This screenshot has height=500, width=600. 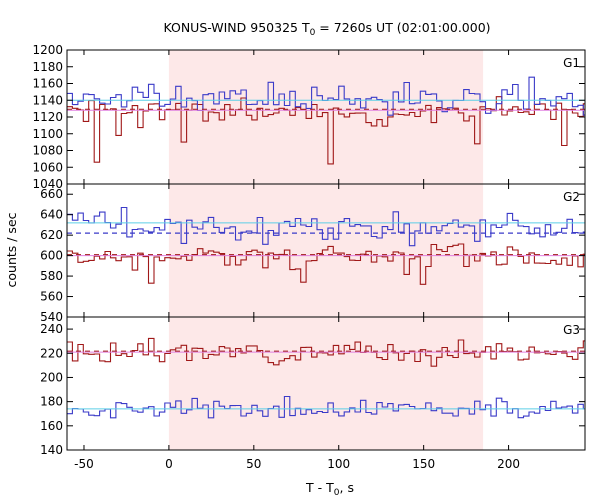 What do you see at coordinates (47, 134) in the screenshot?
I see `y-tick-label: 1100` at bounding box center [47, 134].